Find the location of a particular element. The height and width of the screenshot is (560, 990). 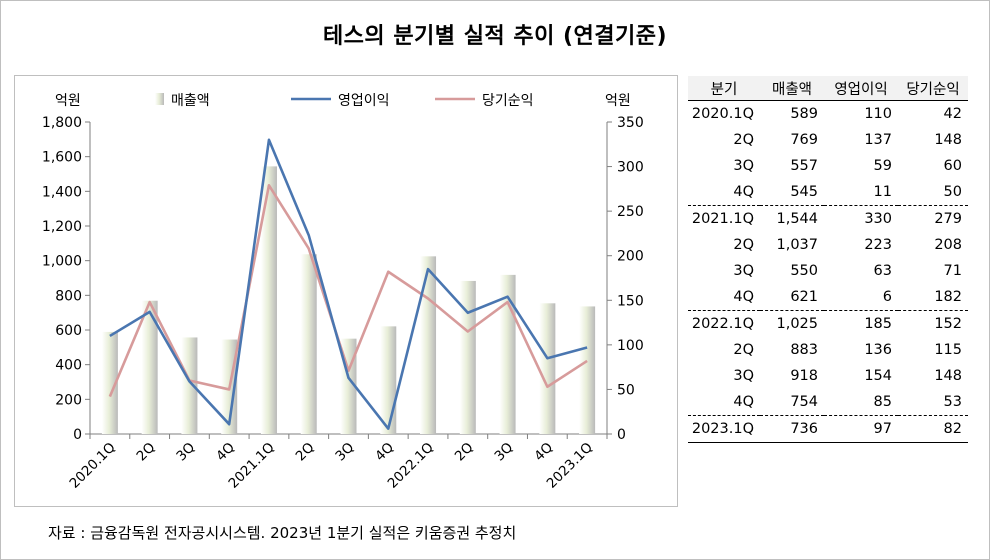

table-cell-quarter: 2021.1Q is located at coordinates (724, 218).